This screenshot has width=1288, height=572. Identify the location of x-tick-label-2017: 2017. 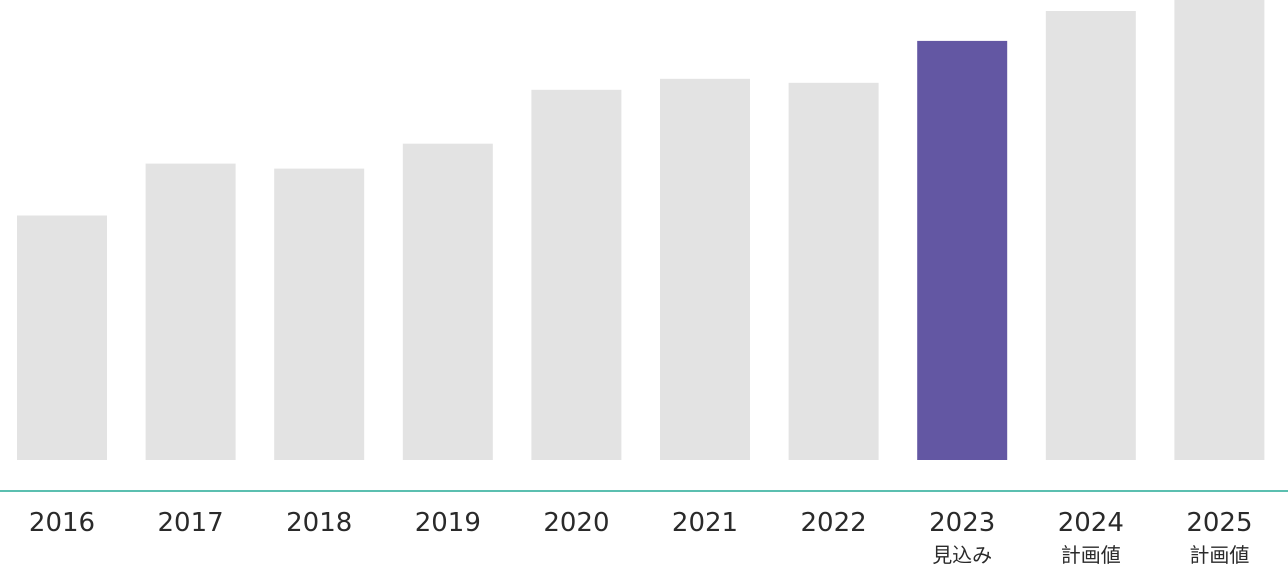
(191, 523).